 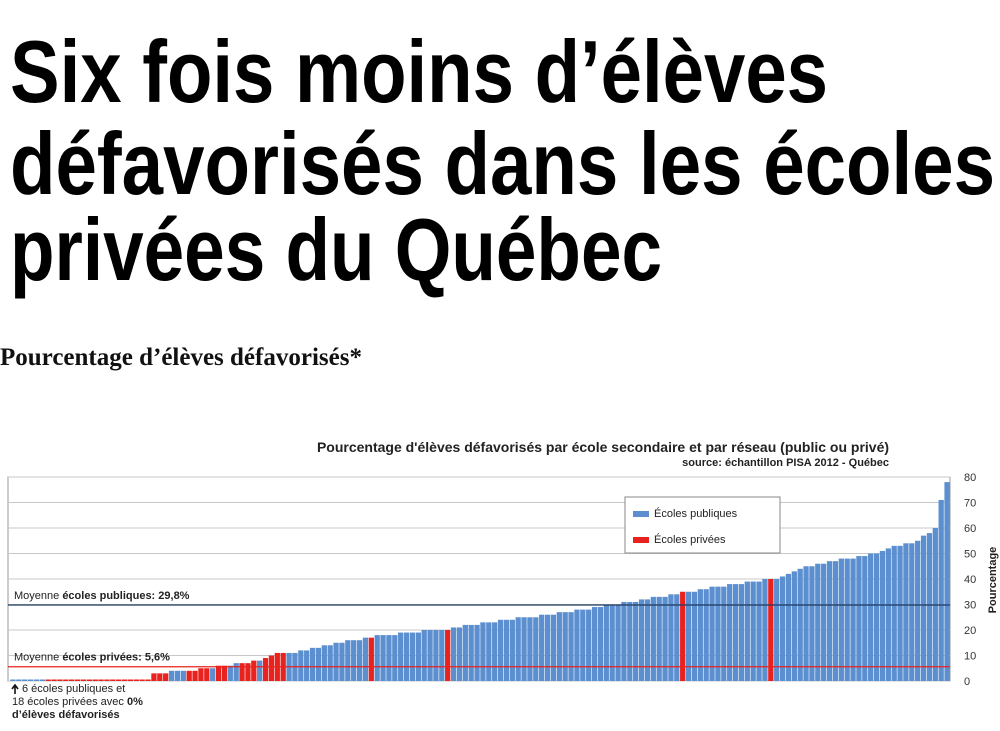 I want to click on y-tick-label: 70, so click(x=970, y=504).